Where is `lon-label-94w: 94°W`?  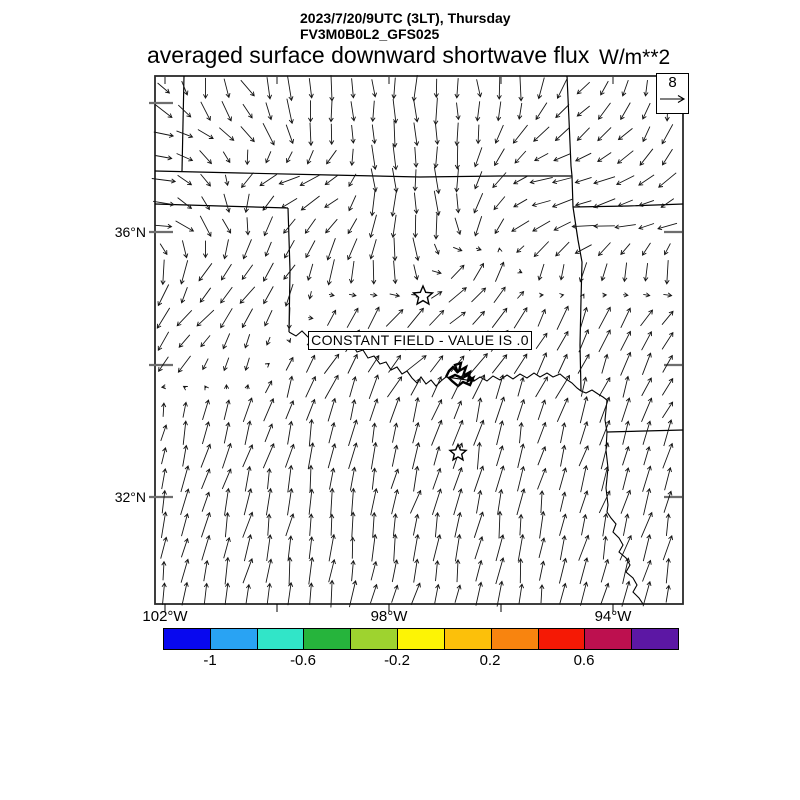
lon-label-94w: 94°W is located at coordinates (613, 616).